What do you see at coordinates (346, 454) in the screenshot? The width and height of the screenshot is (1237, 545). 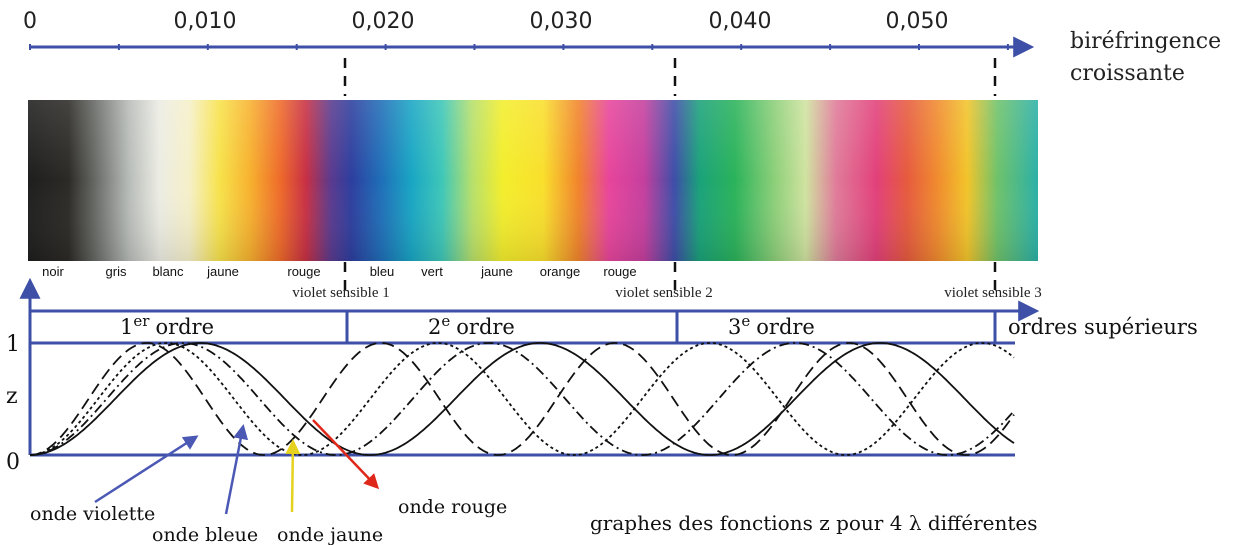 I see `arrow-onde-rouge` at bounding box center [346, 454].